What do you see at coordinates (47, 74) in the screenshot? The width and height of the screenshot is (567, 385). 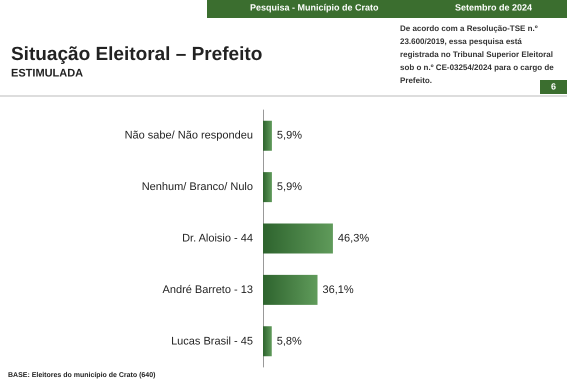 I see `text: ESTIMULADA` at bounding box center [47, 74].